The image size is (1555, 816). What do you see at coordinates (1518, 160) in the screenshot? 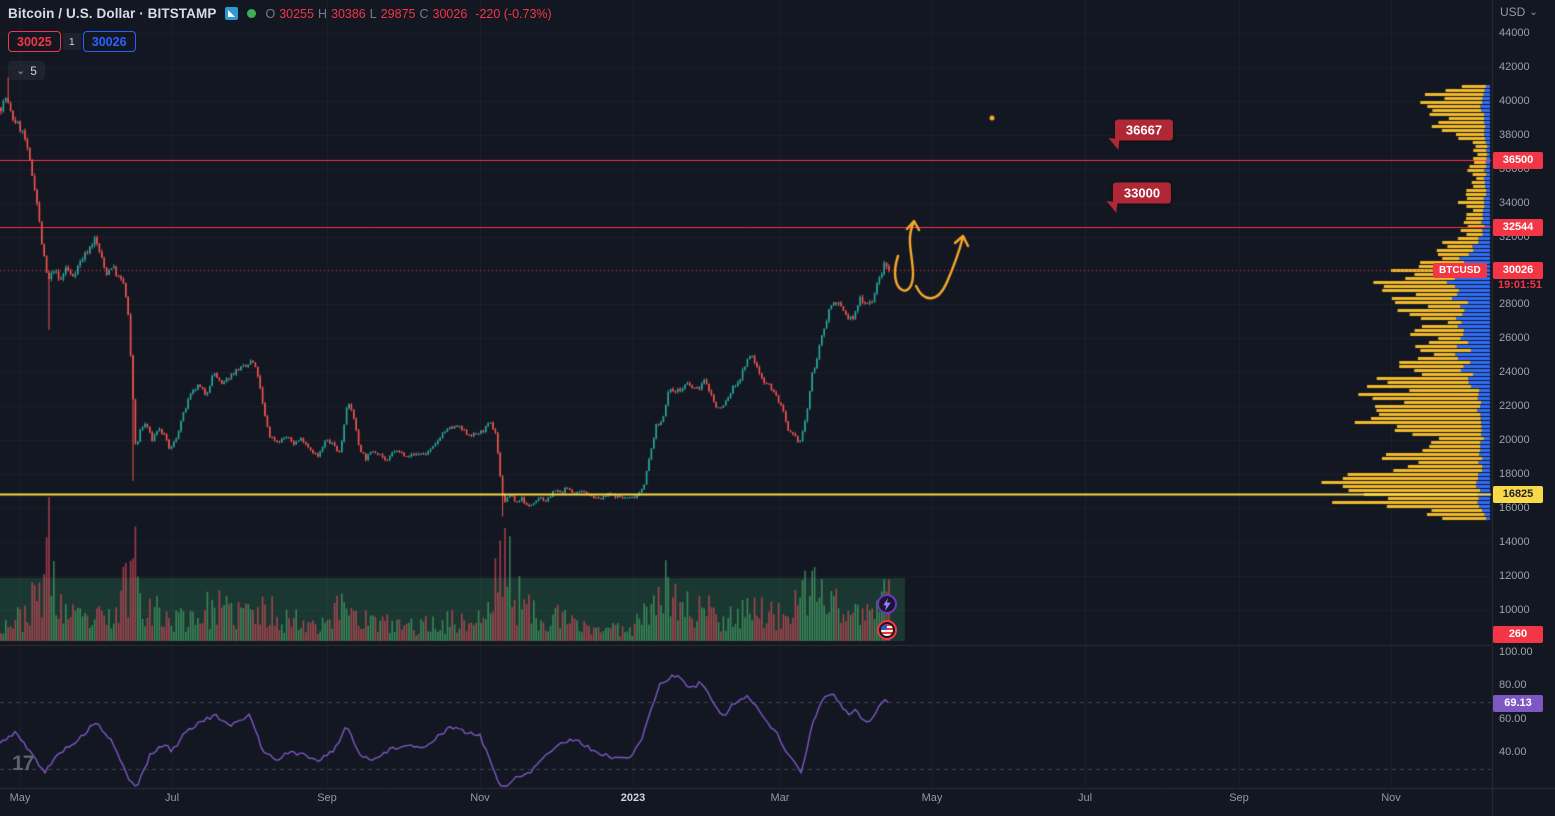
I see `price-line-label-36500: 36500` at bounding box center [1518, 160].